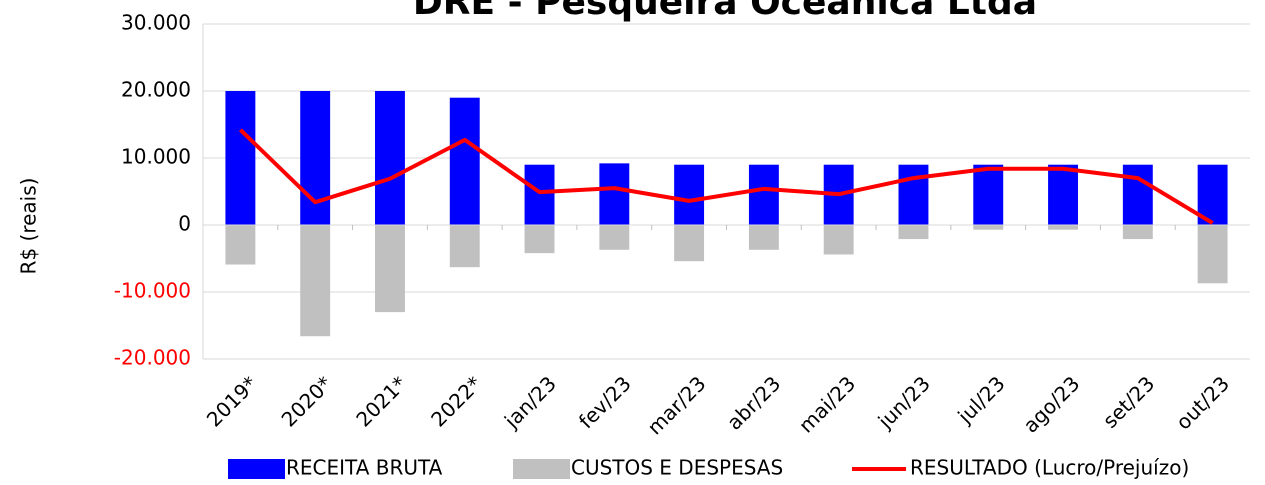  What do you see at coordinates (1202, 402) in the screenshot?
I see `x-tick-label: out/23` at bounding box center [1202, 402].